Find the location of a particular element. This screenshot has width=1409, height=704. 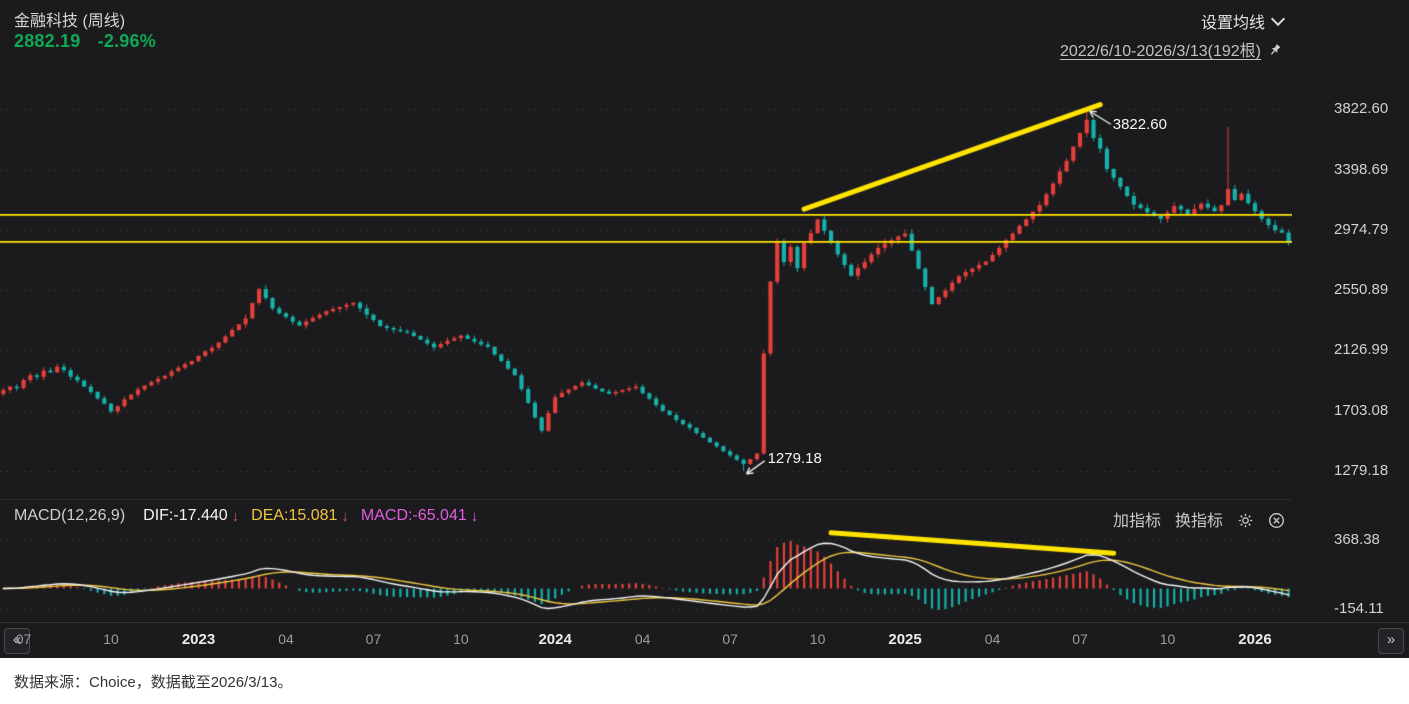

switch-indicator-button: 换指标 is located at coordinates (1198, 521).